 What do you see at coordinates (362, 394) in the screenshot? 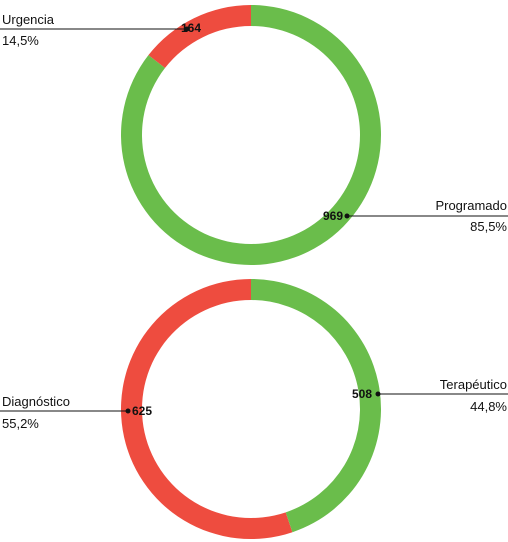
I see `data-label: 508` at bounding box center [362, 394].